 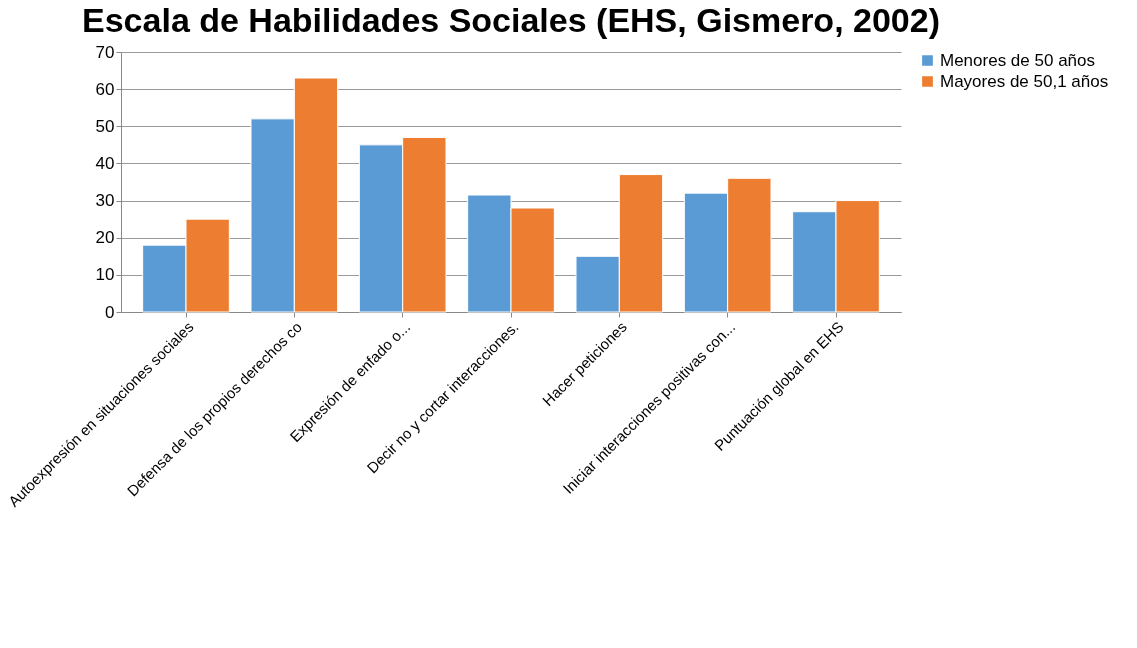 What do you see at coordinates (105, 275) in the screenshot?
I see `y-tick-label: 10` at bounding box center [105, 275].